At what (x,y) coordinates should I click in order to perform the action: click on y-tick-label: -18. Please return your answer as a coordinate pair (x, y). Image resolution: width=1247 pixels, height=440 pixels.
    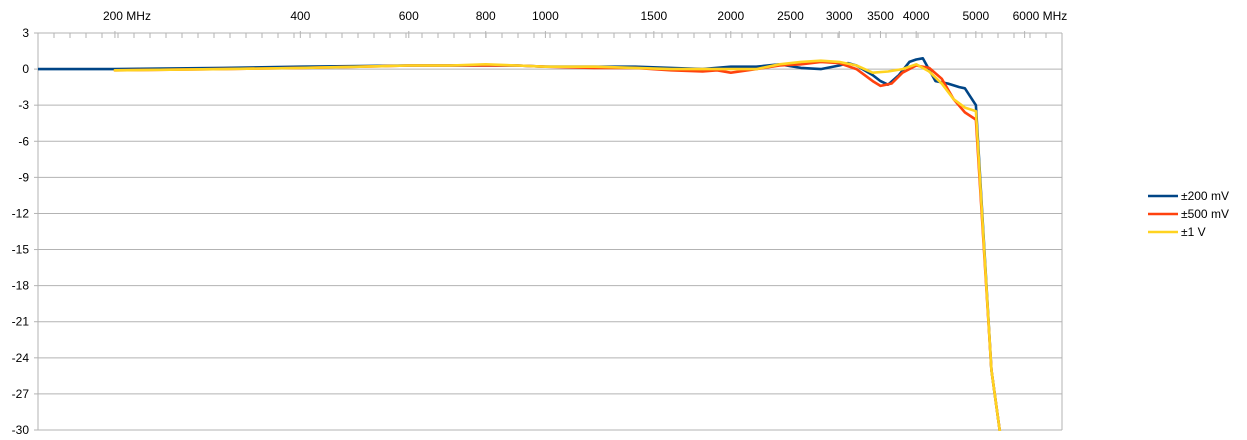
    Looking at the image, I should click on (21, 286).